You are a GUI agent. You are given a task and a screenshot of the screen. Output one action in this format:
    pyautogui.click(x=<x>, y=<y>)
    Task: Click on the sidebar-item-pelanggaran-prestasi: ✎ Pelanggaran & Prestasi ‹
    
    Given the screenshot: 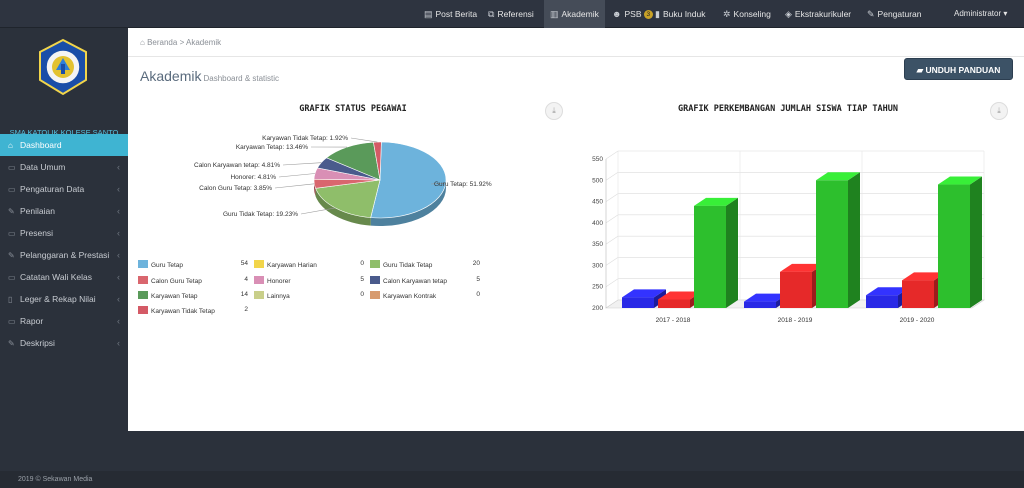 What is the action you would take?
    pyautogui.click(x=64, y=255)
    